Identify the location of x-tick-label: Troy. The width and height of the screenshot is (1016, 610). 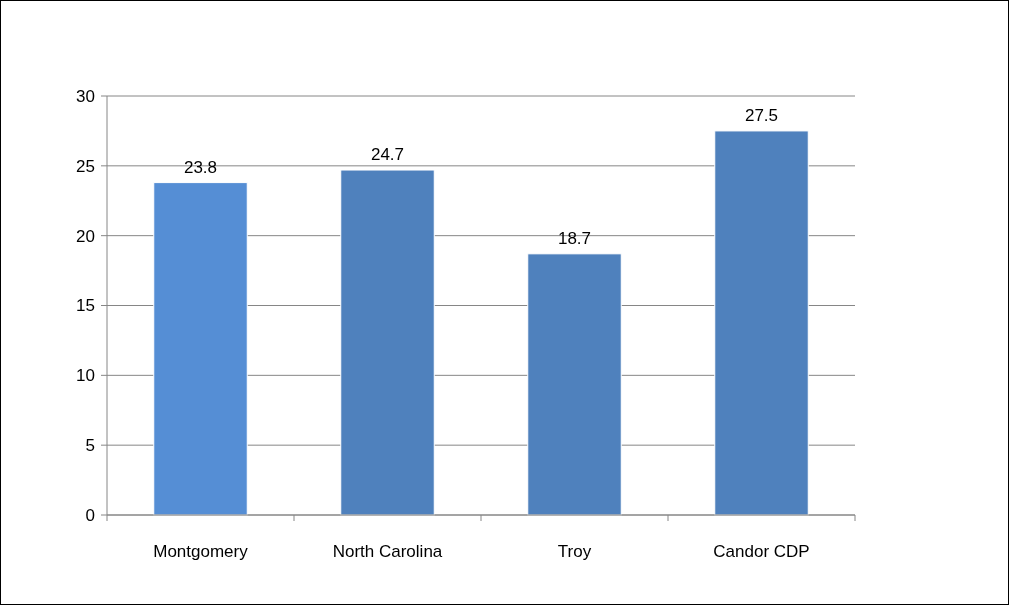
(574, 551).